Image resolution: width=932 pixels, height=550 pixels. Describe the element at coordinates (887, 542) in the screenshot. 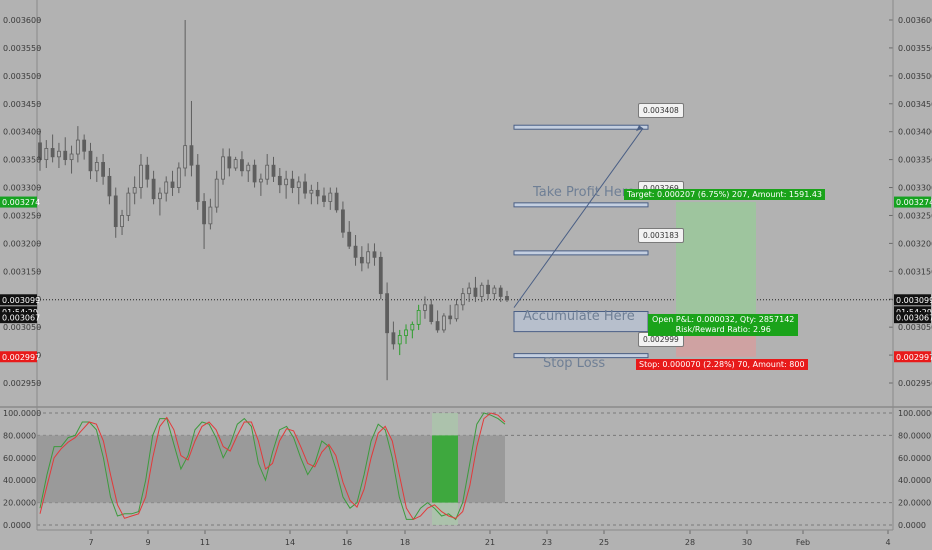

I see `date-tick-label: 4` at that location.